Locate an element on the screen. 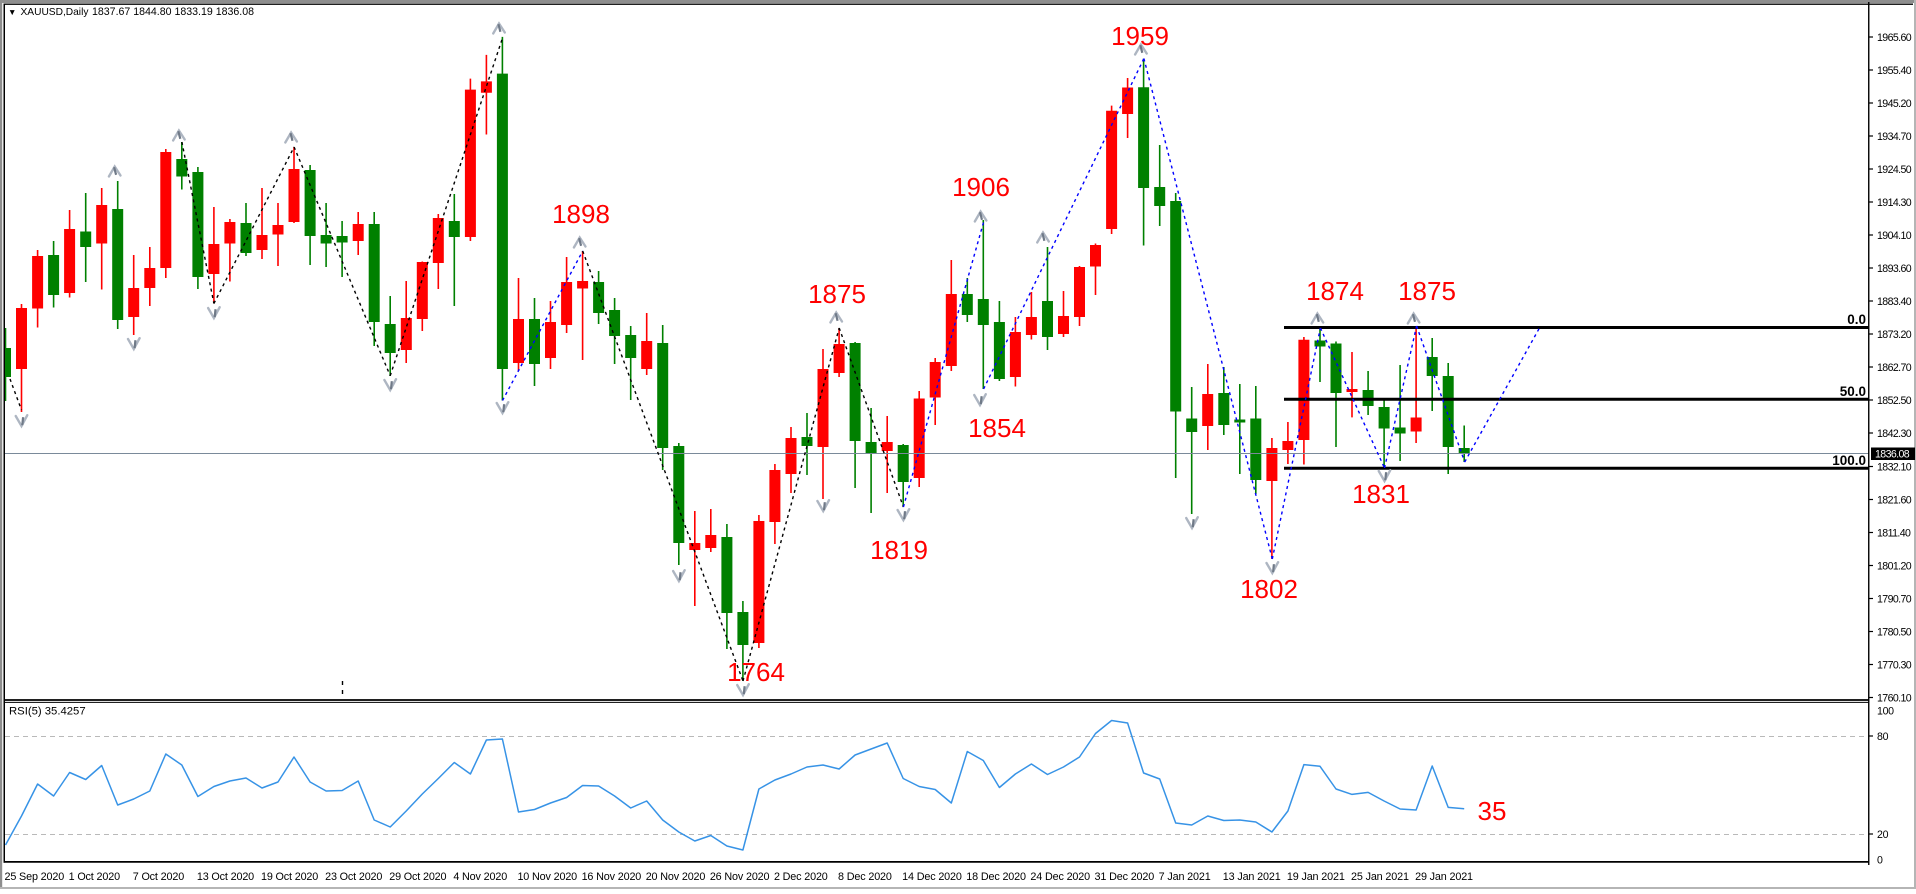 The image size is (1916, 894). svg-text: 1965.60 is located at coordinates (1894, 38).